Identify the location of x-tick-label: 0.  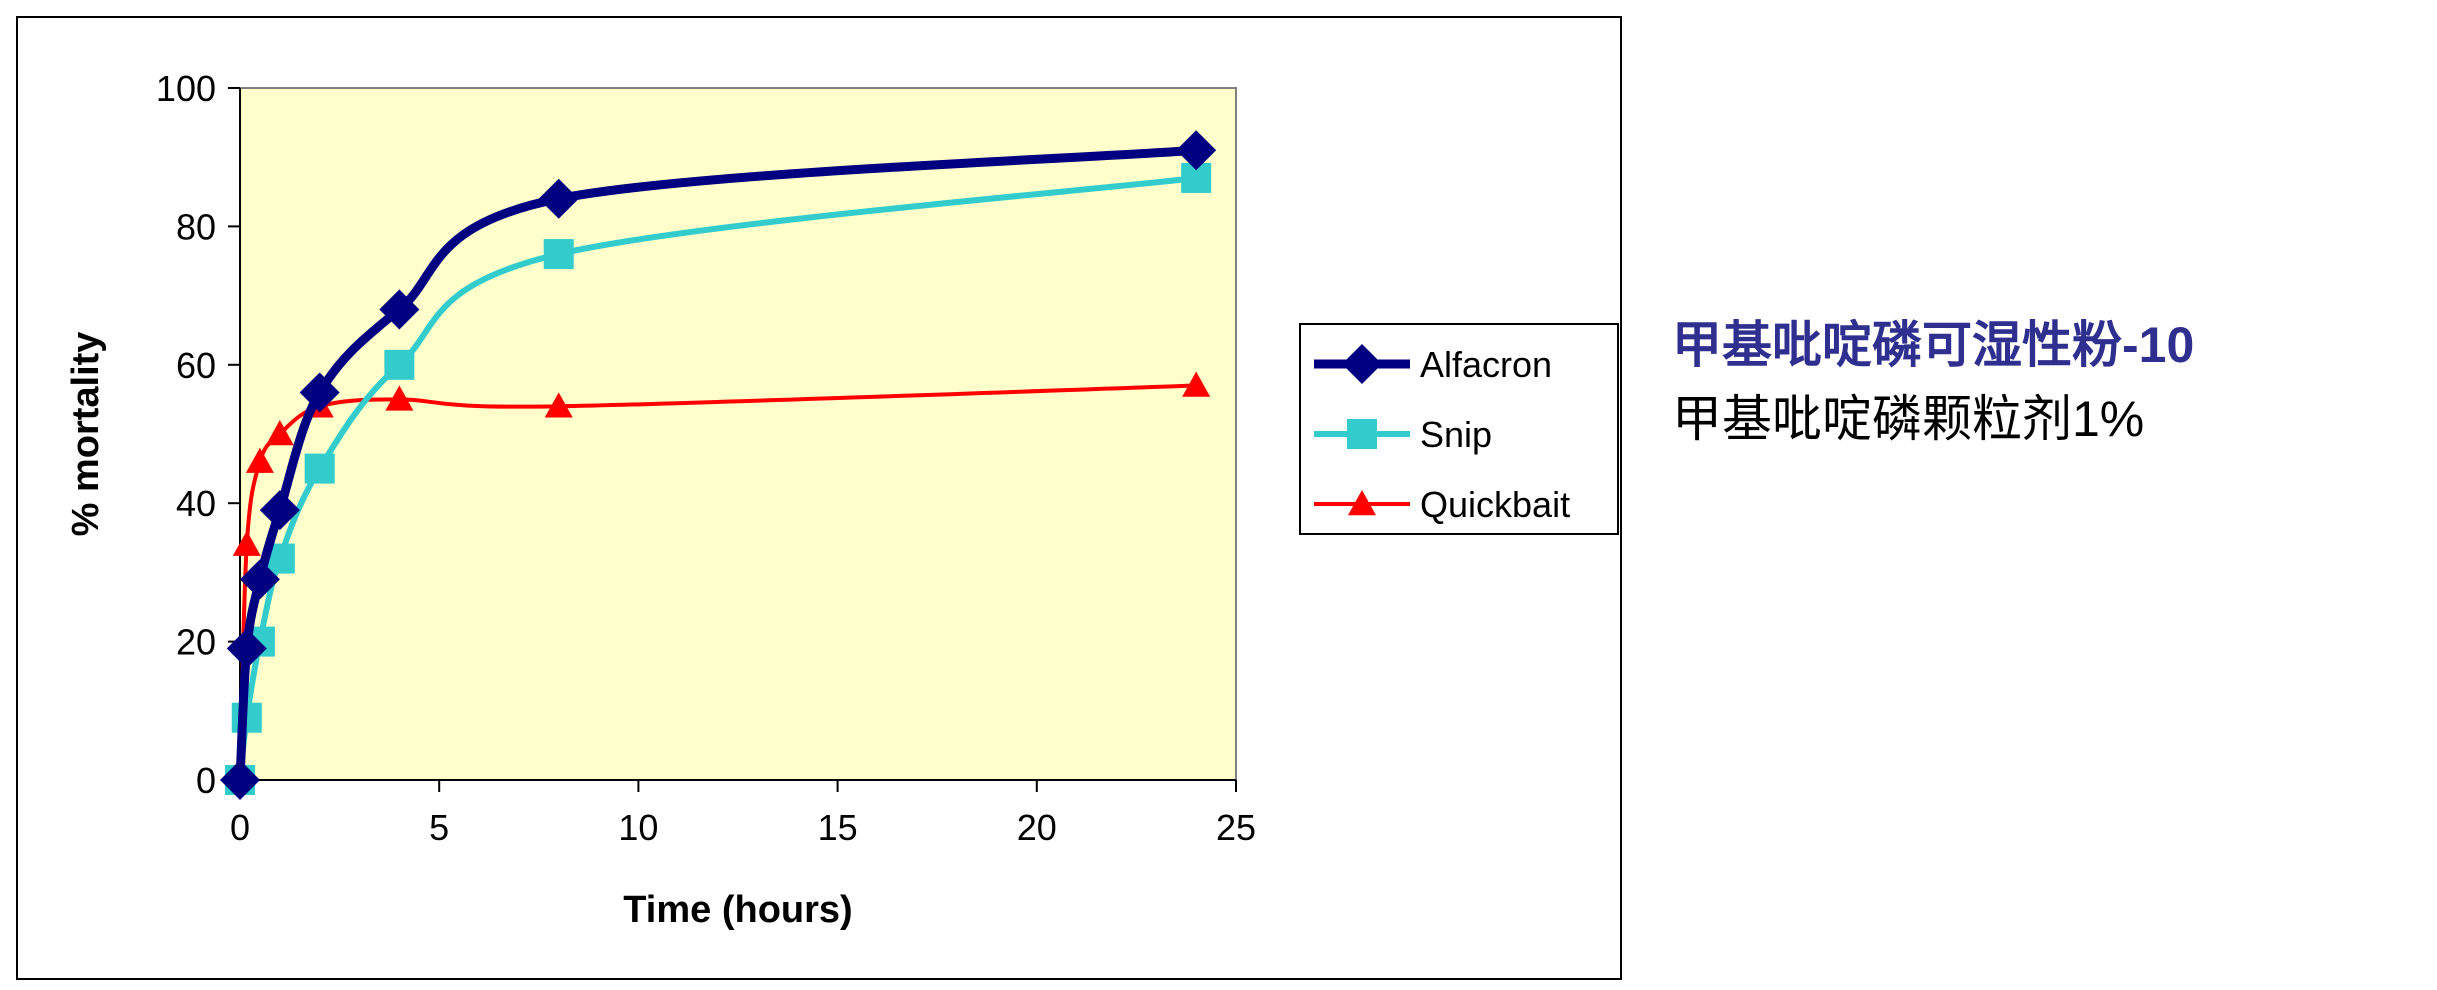
(240, 827).